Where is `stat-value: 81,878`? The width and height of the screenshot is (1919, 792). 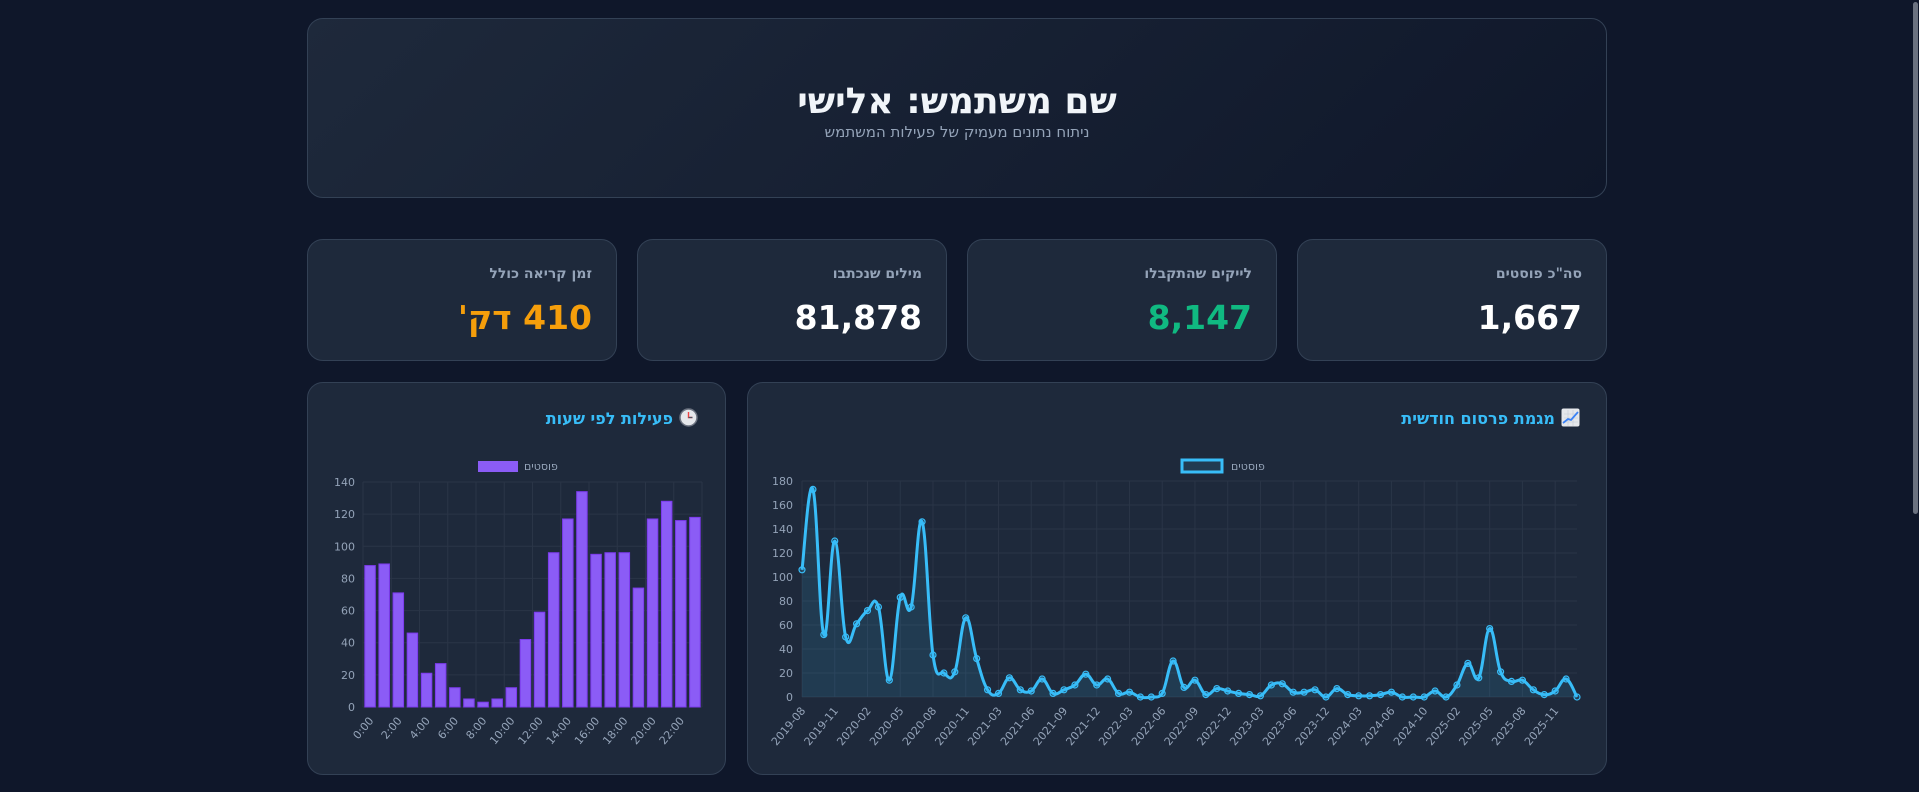
stat-value: 81,878 is located at coordinates (858, 317).